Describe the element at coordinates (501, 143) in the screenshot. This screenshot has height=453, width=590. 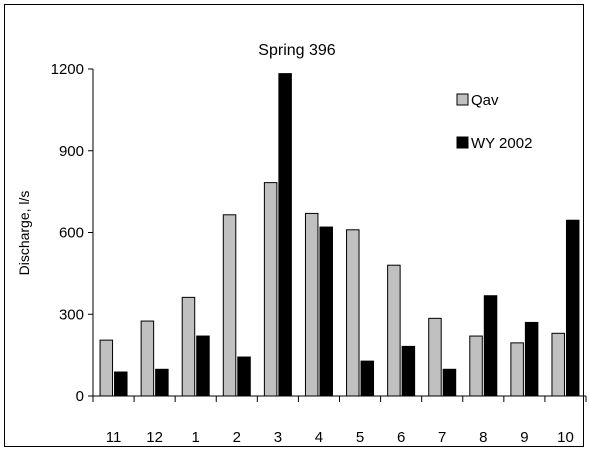
I see `legend-label-2: WY 2002` at that location.